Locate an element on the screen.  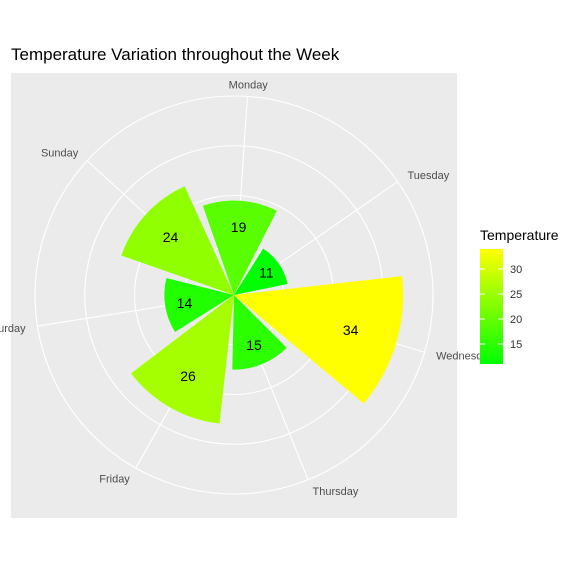
bar-labels: 24 19 11 34 15 26 14 is located at coordinates (261, 301).